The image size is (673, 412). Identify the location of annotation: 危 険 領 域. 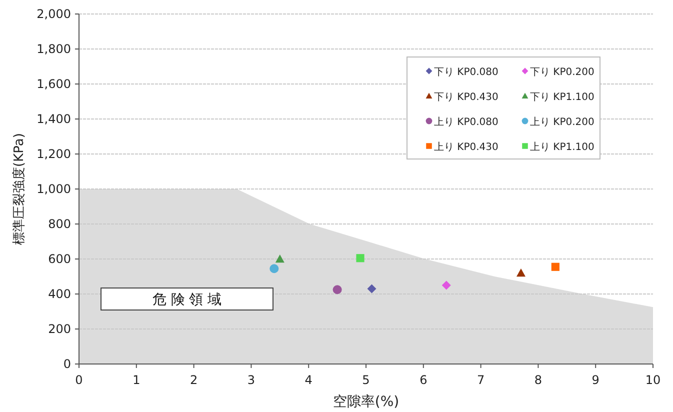
(187, 300).